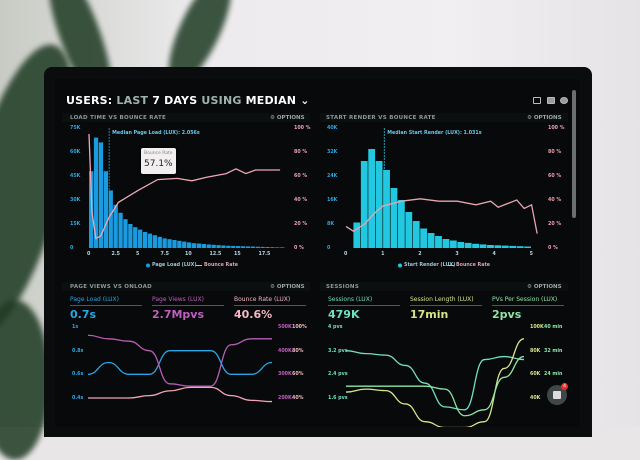 This screenshot has width=640, height=460. Describe the element at coordinates (574, 154) in the screenshot. I see `scrollbar` at that location.